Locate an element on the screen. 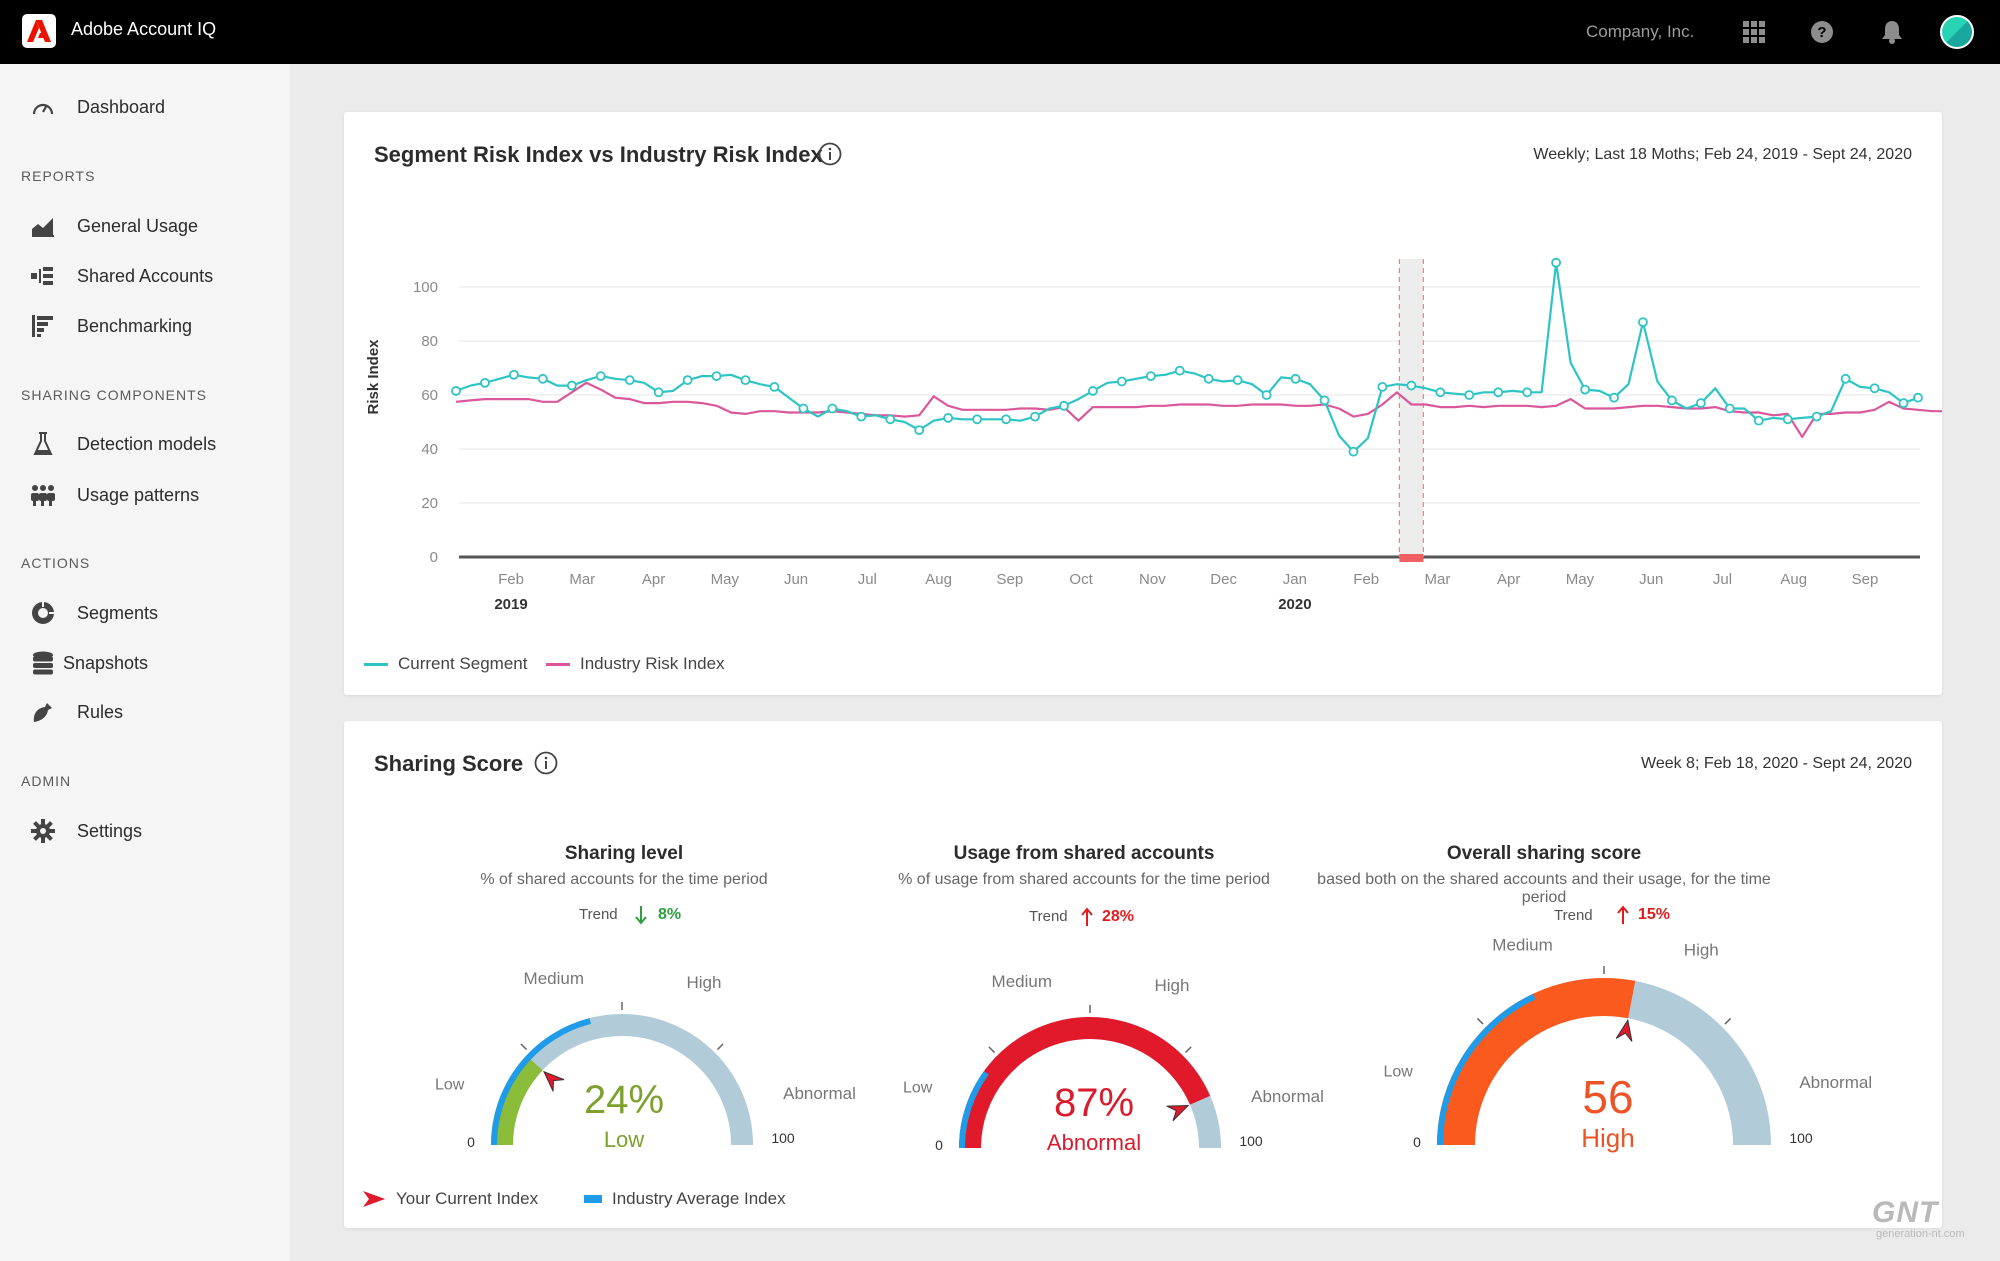 Image resolution: width=2000 pixels, height=1261 pixels. adobe-logo-icon is located at coordinates (39, 31).